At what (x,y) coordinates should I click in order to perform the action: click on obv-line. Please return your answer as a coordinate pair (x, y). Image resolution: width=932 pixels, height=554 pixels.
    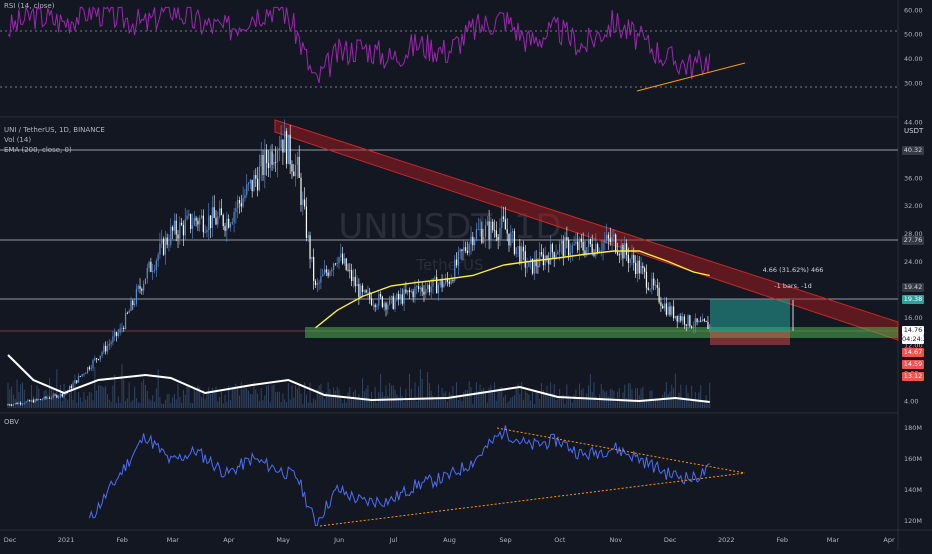
    Looking at the image, I should click on (399, 476).